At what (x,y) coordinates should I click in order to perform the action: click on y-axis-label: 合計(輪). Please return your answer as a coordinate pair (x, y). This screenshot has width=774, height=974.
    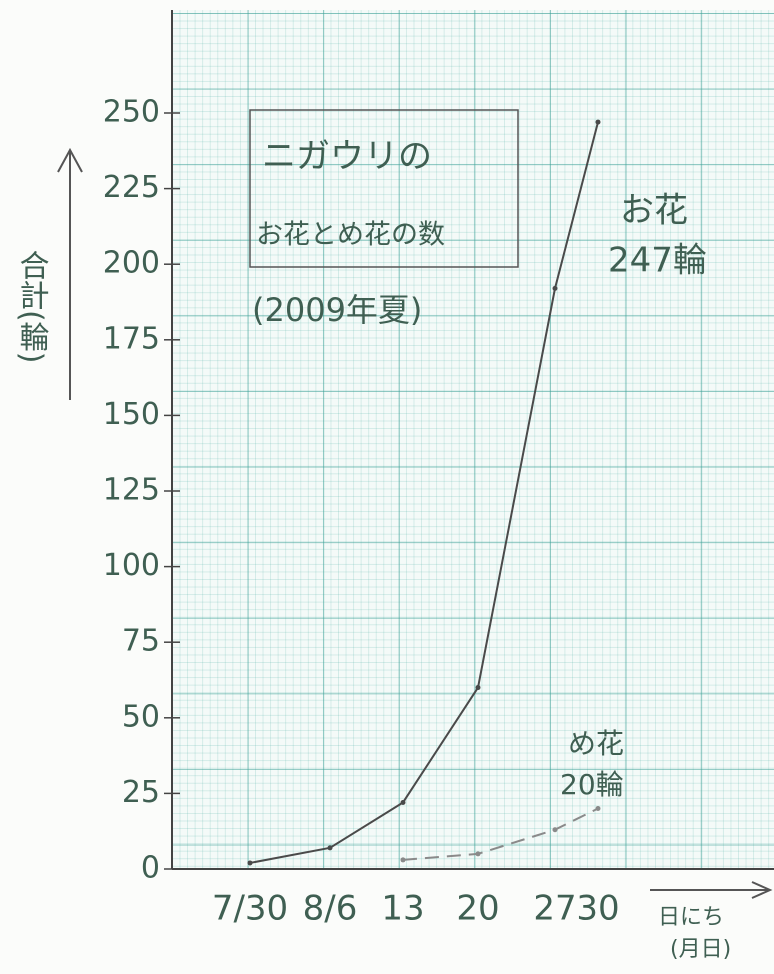
    Looking at the image, I should click on (31, 306).